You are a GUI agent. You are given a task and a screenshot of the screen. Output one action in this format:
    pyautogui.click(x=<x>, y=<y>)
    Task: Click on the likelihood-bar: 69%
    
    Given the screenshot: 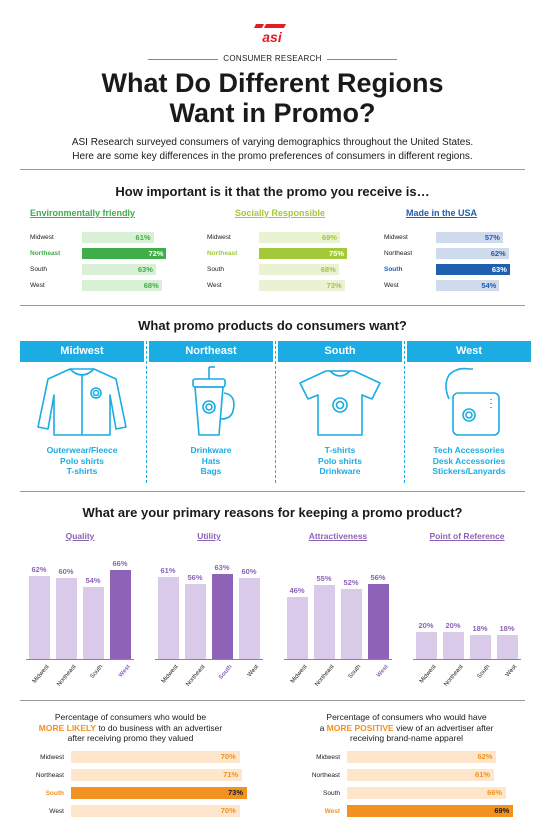 What is the action you would take?
    pyautogui.click(x=430, y=811)
    